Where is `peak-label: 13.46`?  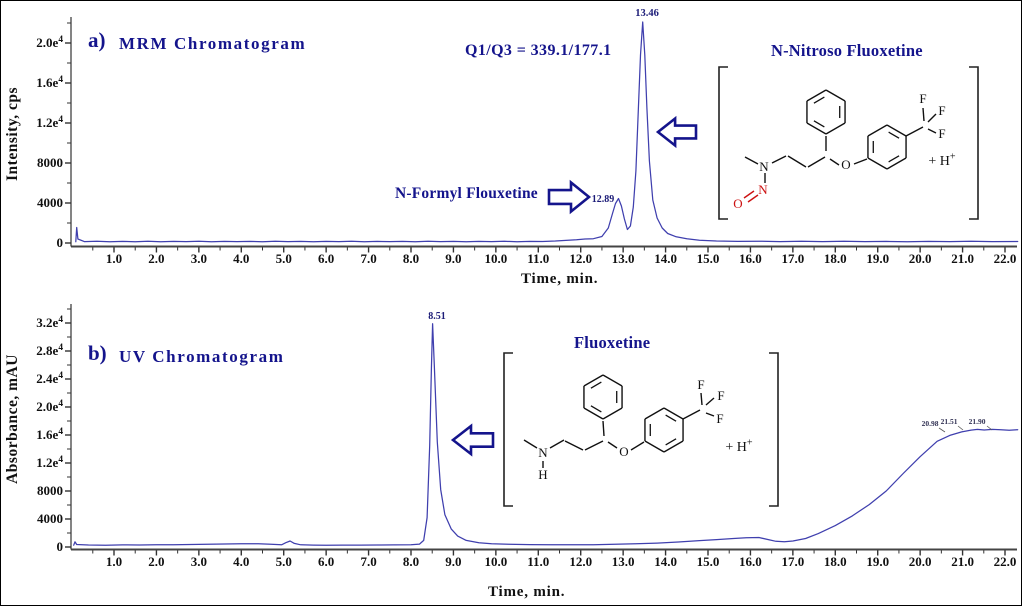
peak-label: 13.46 is located at coordinates (647, 13).